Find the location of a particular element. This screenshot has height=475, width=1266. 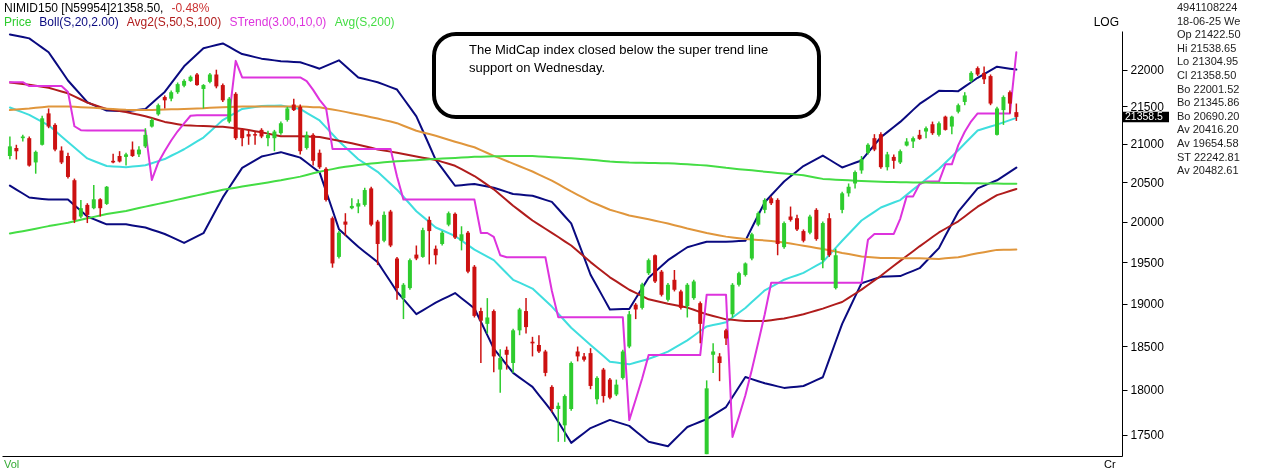

text: ST 22242.81 is located at coordinates (1208, 156).